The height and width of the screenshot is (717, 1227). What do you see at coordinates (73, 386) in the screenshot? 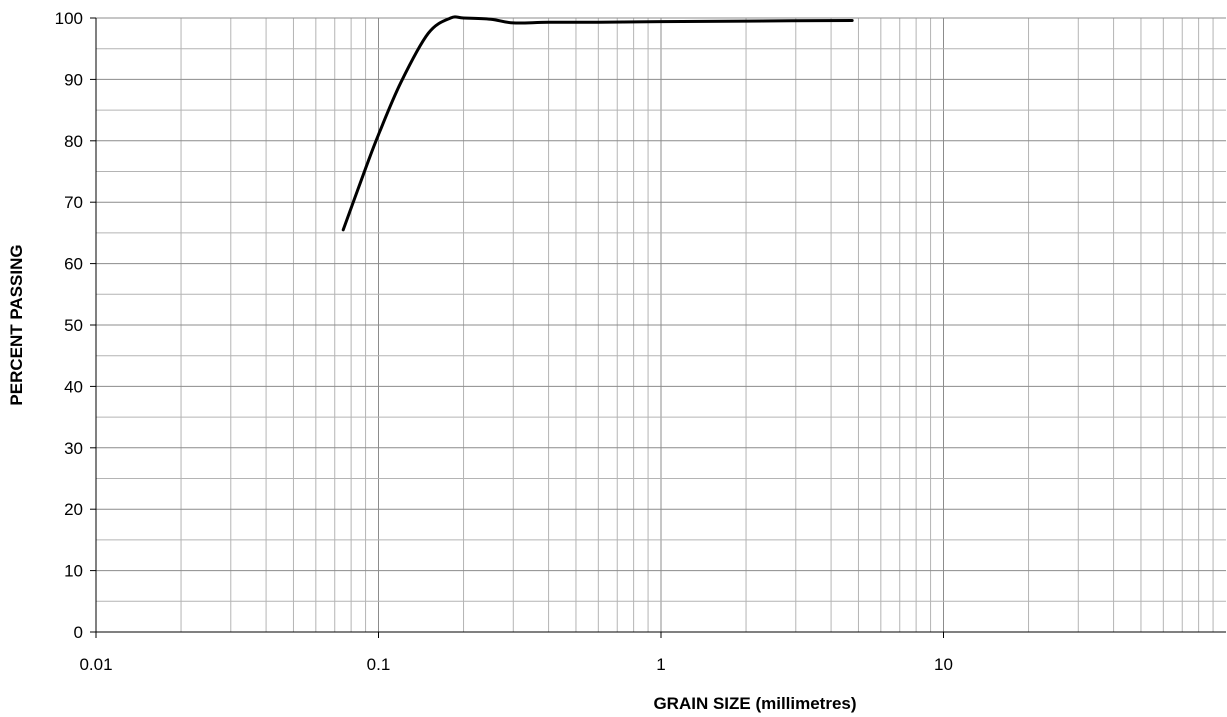
I see `y-tick-label: 40` at bounding box center [73, 386].